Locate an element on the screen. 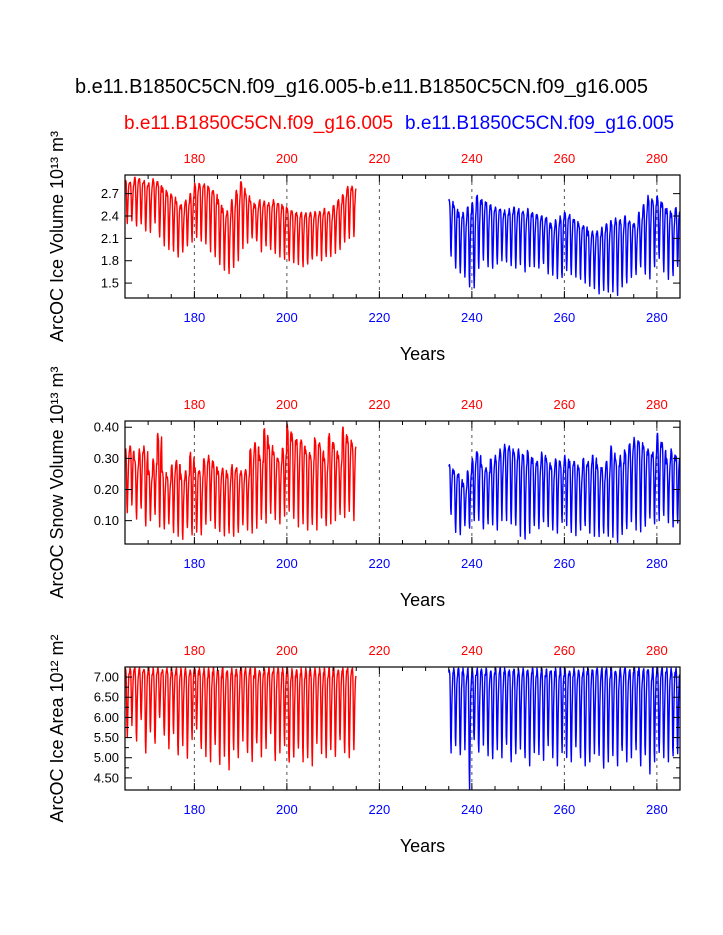 The width and height of the screenshot is (723, 935). y-tick-label: 6.00 is located at coordinates (106, 717).